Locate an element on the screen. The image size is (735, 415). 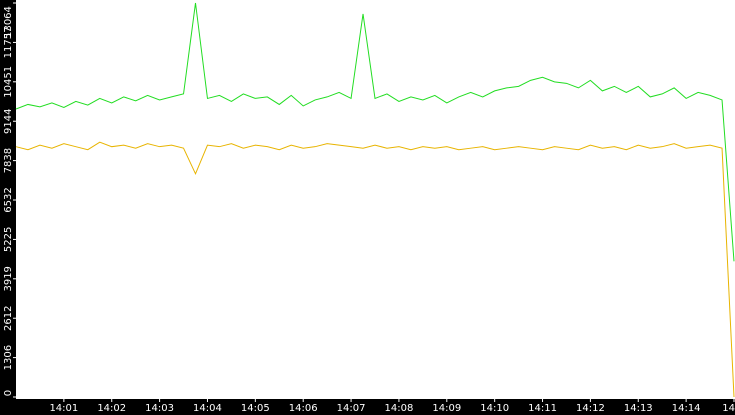
y-tick-label: 2612 is located at coordinates (8, 317).